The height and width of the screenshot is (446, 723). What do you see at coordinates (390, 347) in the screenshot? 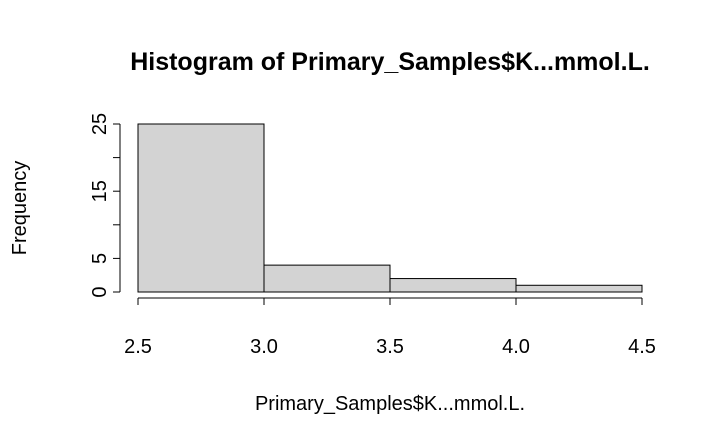
I see `x-tick-label: 3.5` at bounding box center [390, 347].